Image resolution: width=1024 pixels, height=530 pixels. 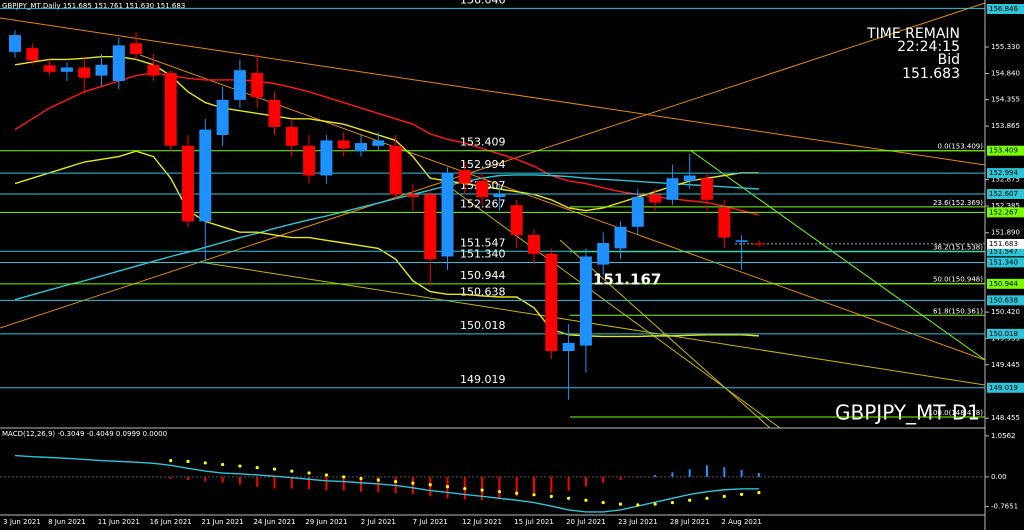 I want to click on y-tick-label: 148.455, so click(x=1005, y=418).